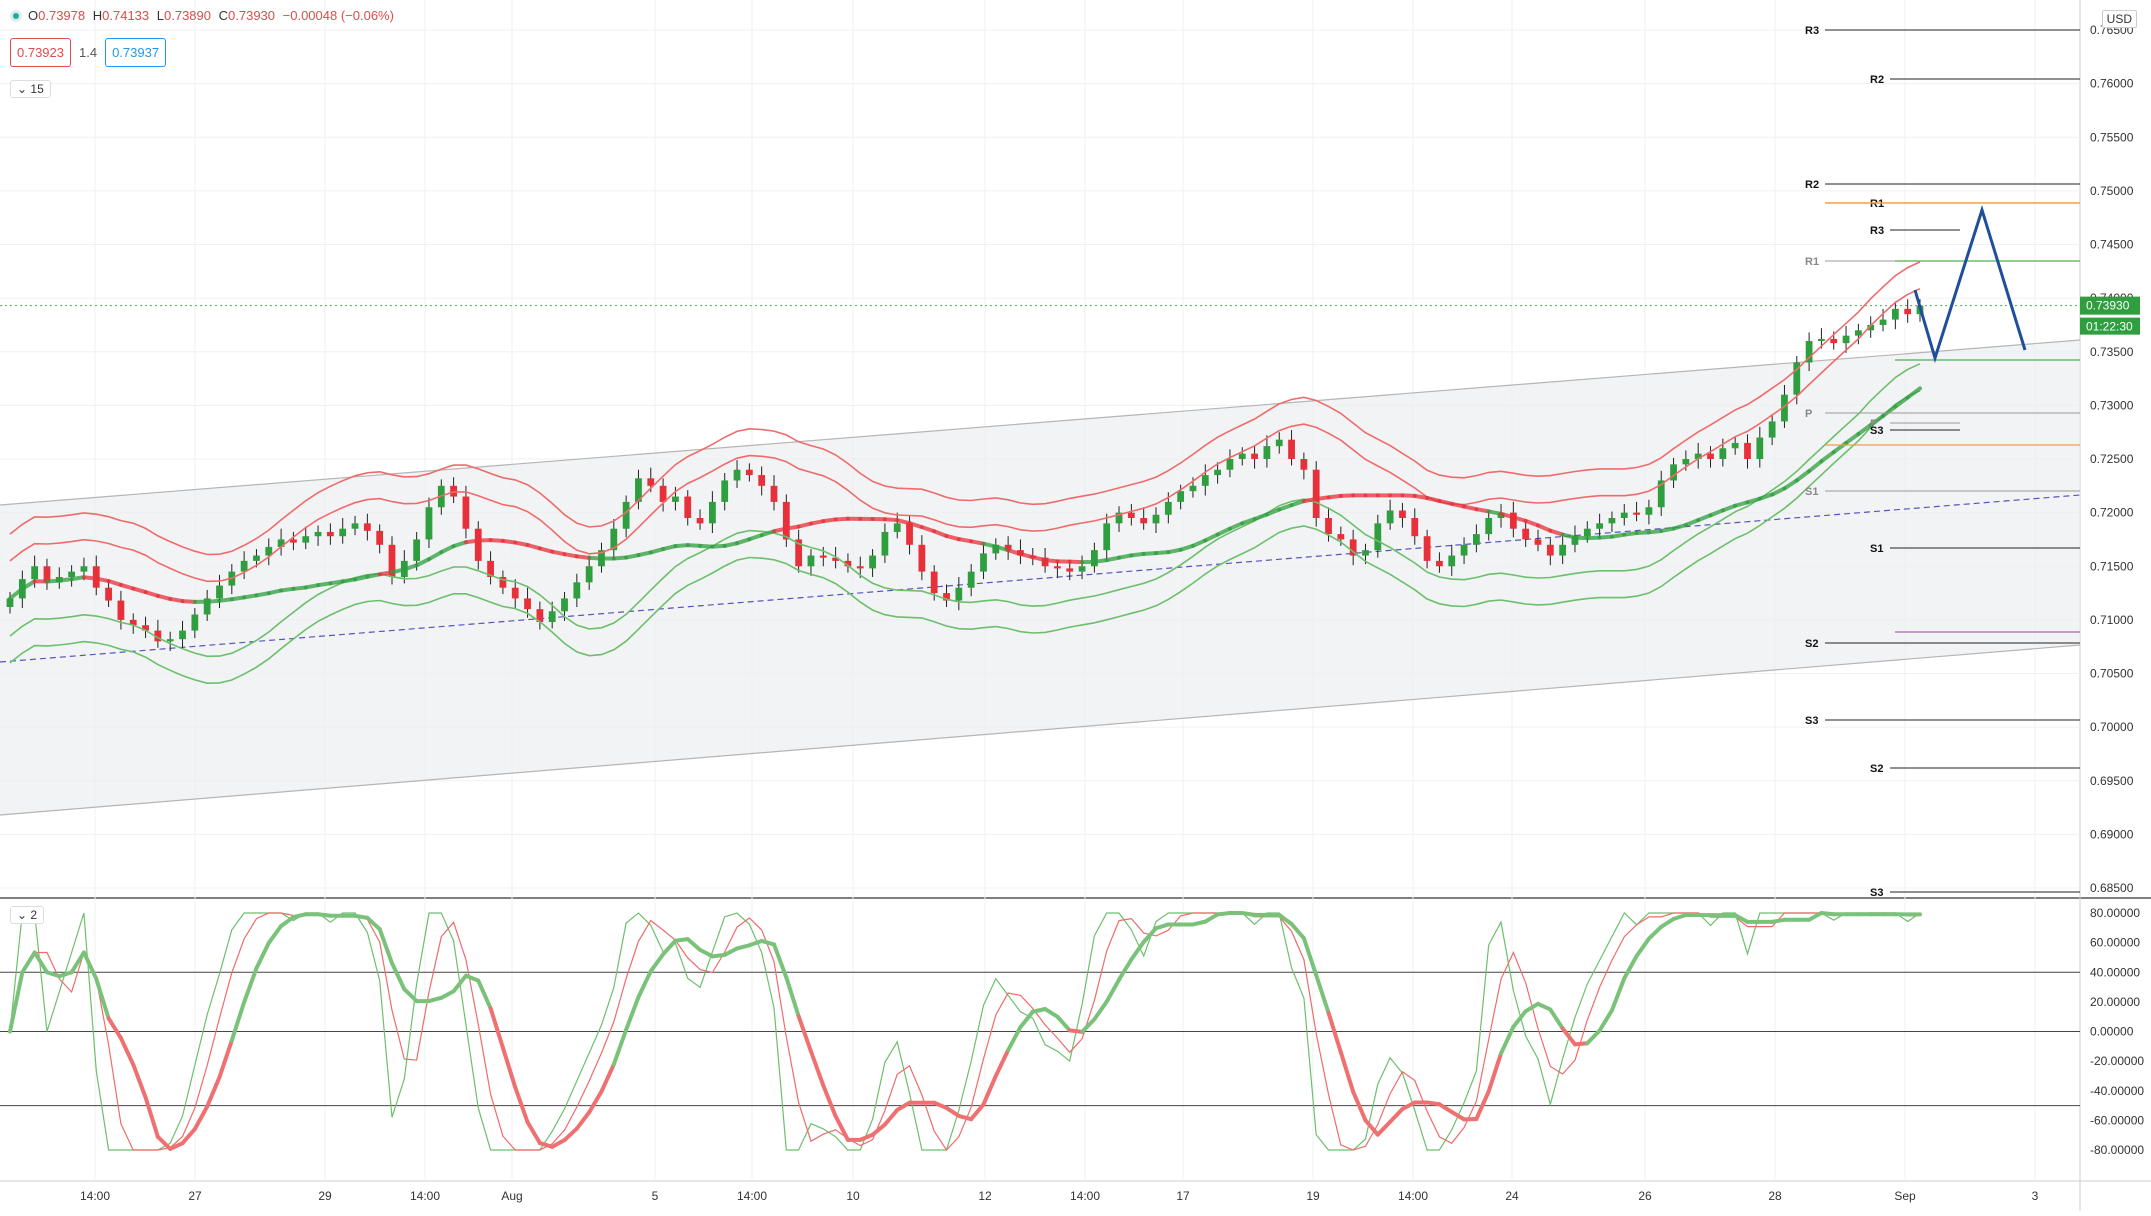  What do you see at coordinates (2112, 459) in the screenshot?
I see `price-axis-label: 0.72500` at bounding box center [2112, 459].